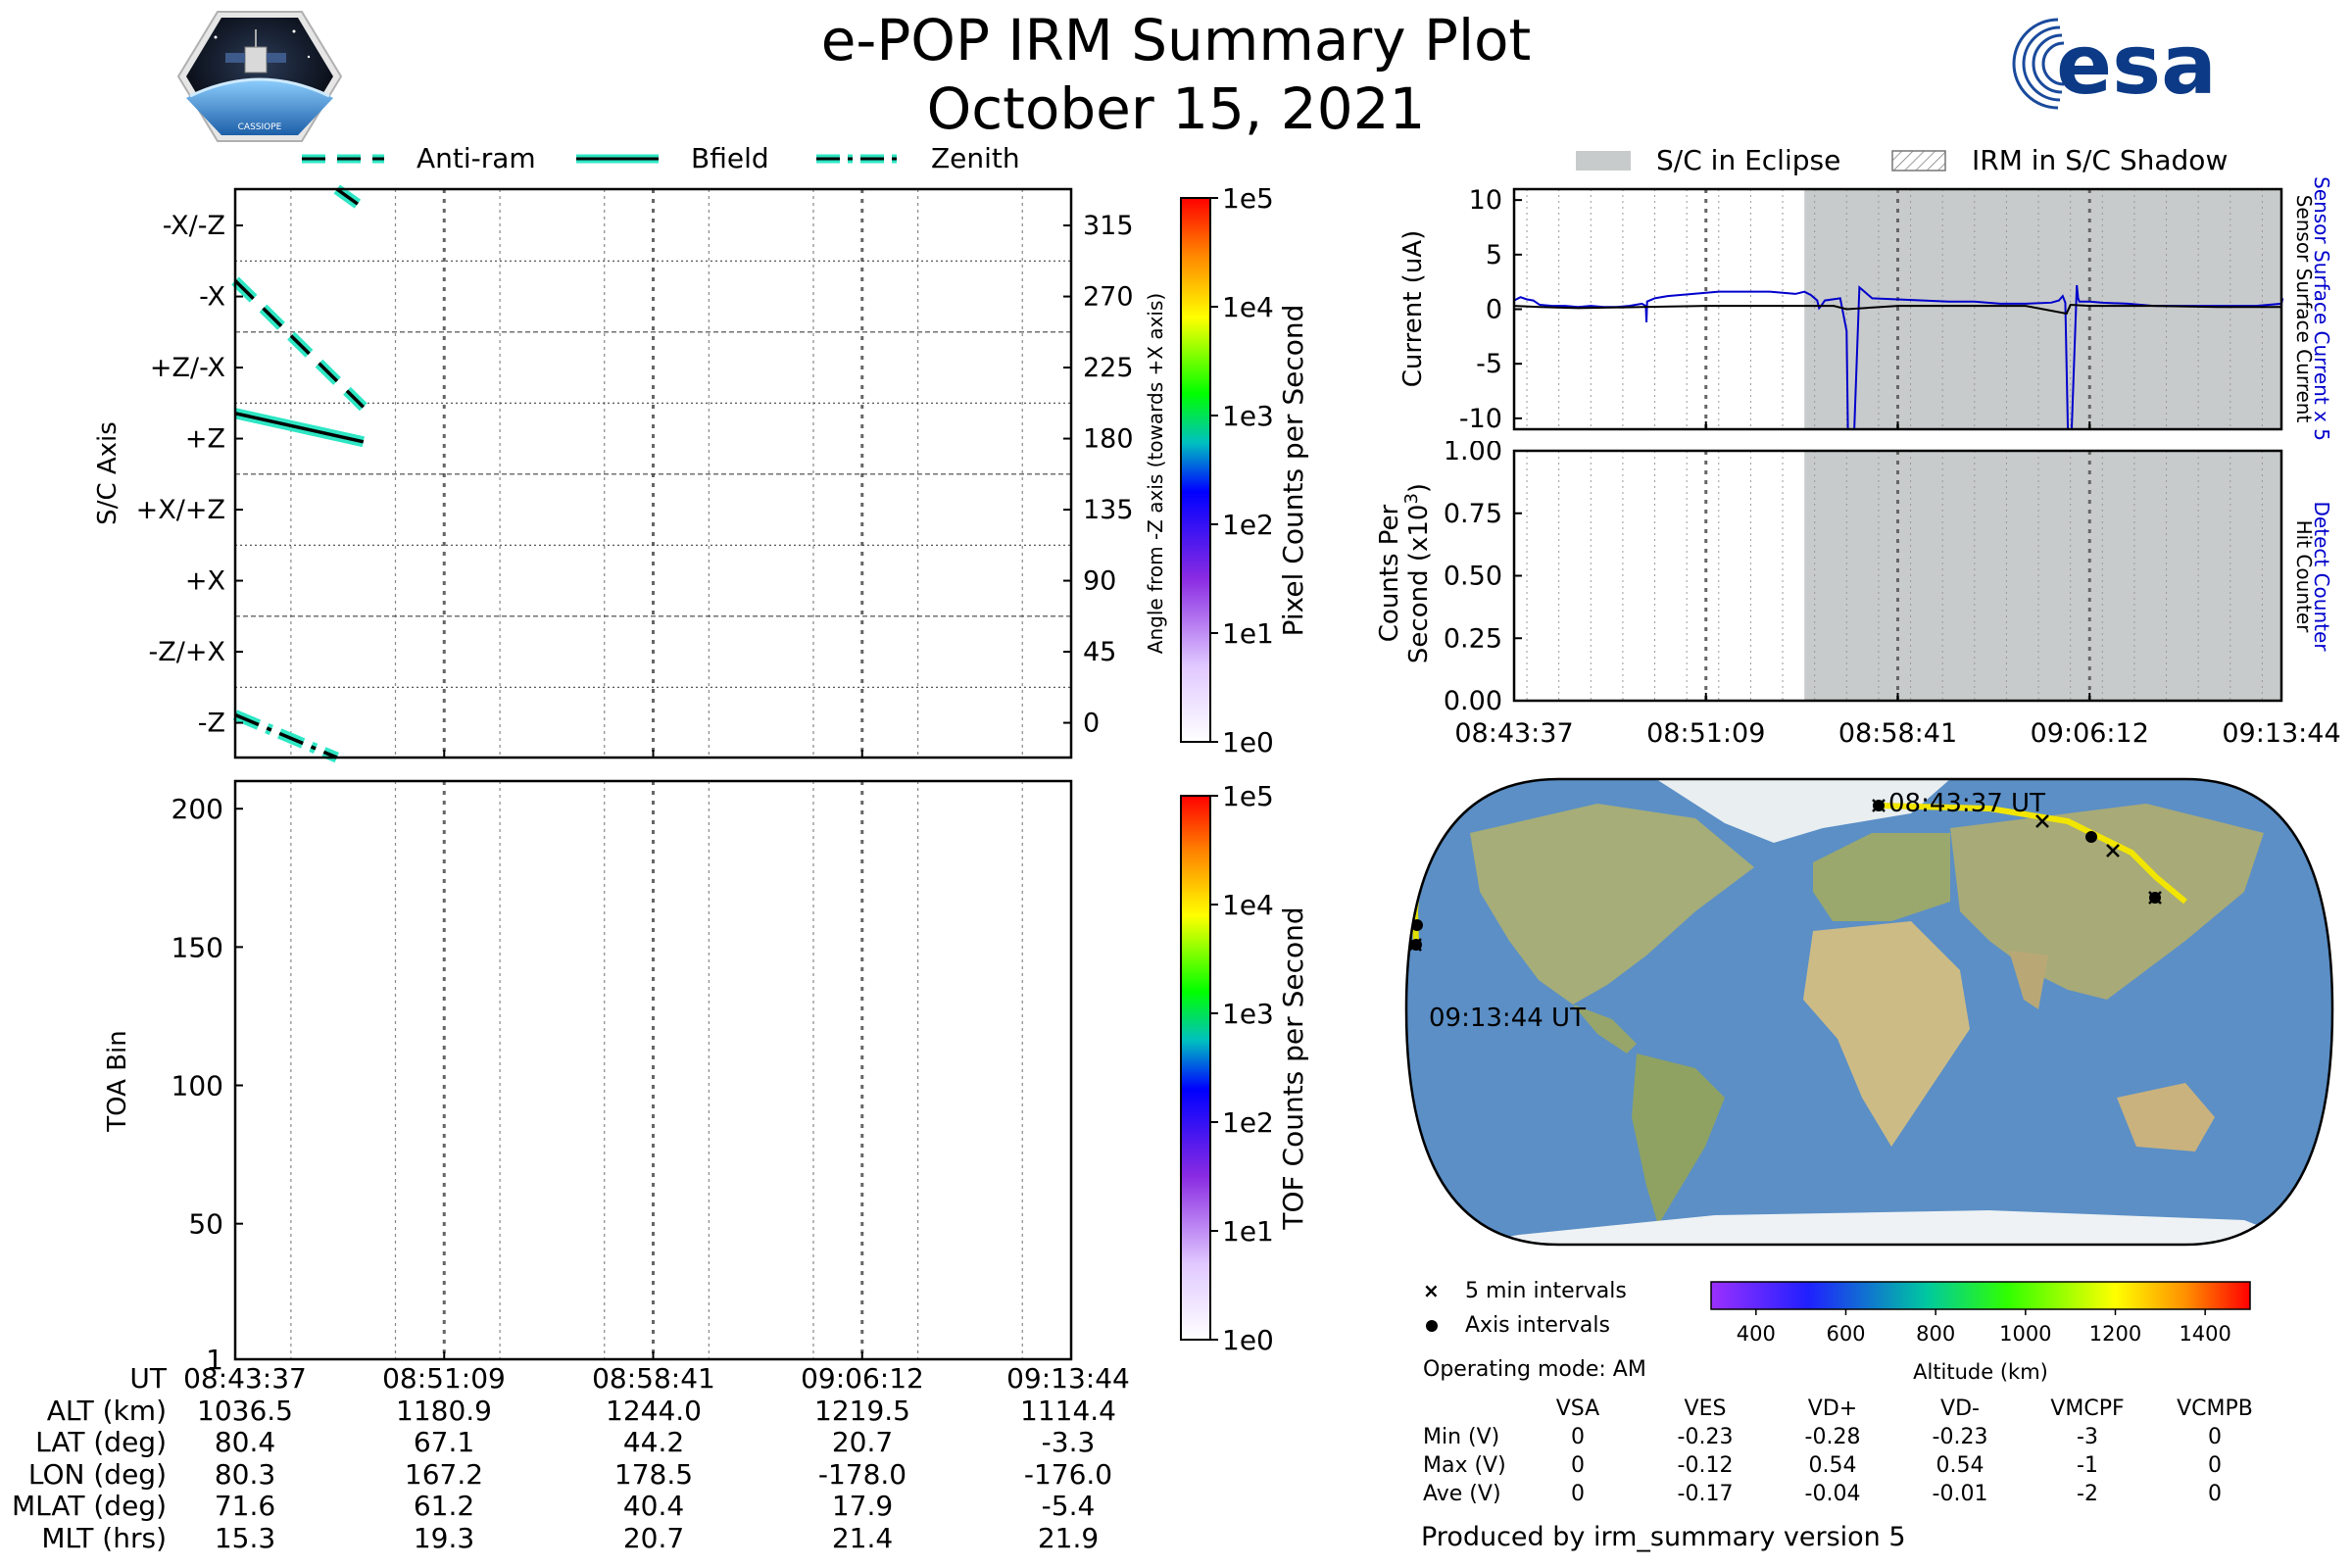 This screenshot has height=1568, width=2352. I want to click on altitude-label: Altitude (km), so click(1980, 1372).